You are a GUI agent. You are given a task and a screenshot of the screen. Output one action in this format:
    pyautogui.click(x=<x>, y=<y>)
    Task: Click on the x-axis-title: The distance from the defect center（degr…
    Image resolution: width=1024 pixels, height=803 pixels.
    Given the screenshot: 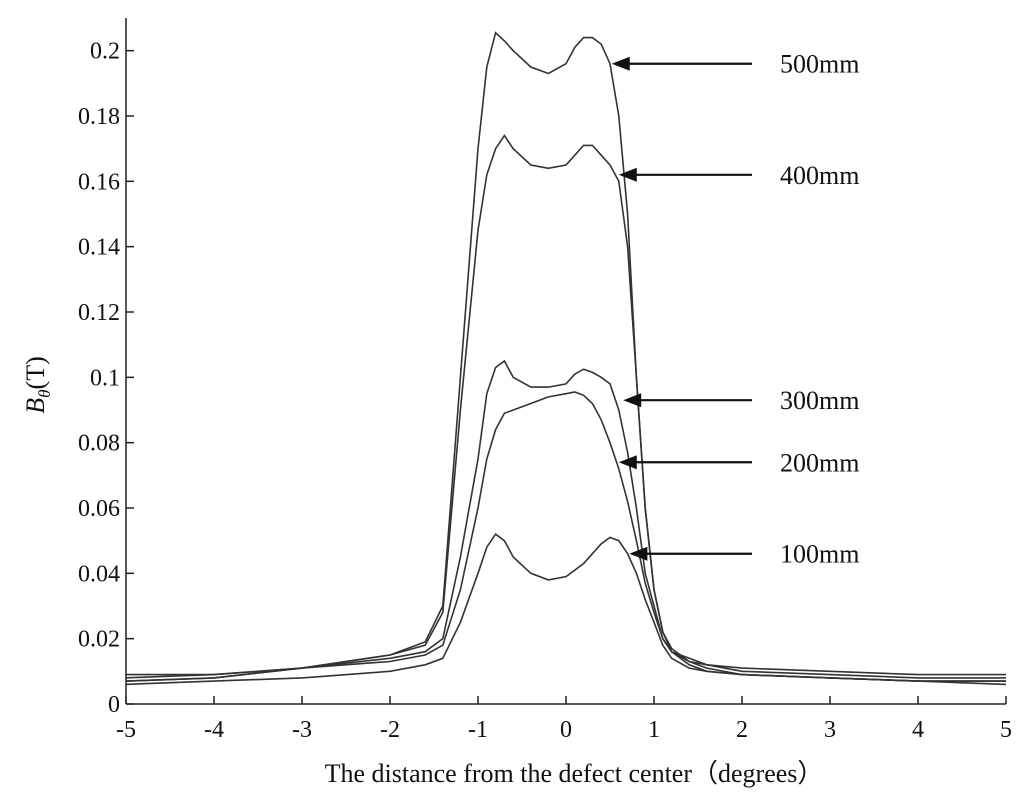 What is the action you would take?
    pyautogui.click(x=574, y=773)
    